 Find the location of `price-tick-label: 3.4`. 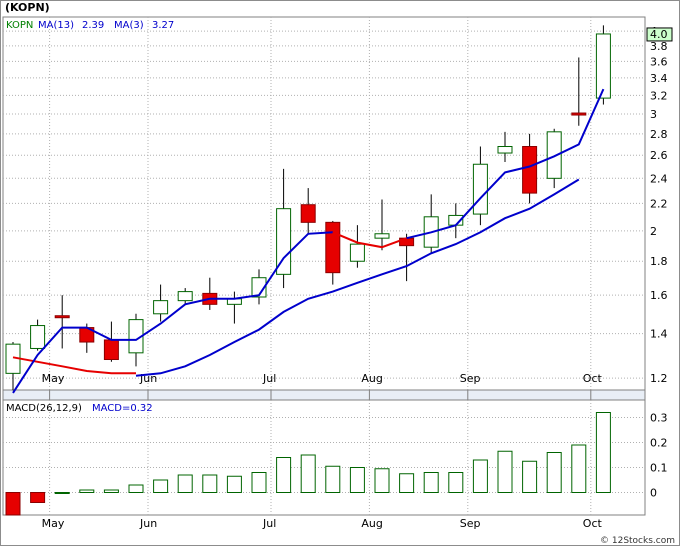

price-tick-label: 3.4 is located at coordinates (659, 78).